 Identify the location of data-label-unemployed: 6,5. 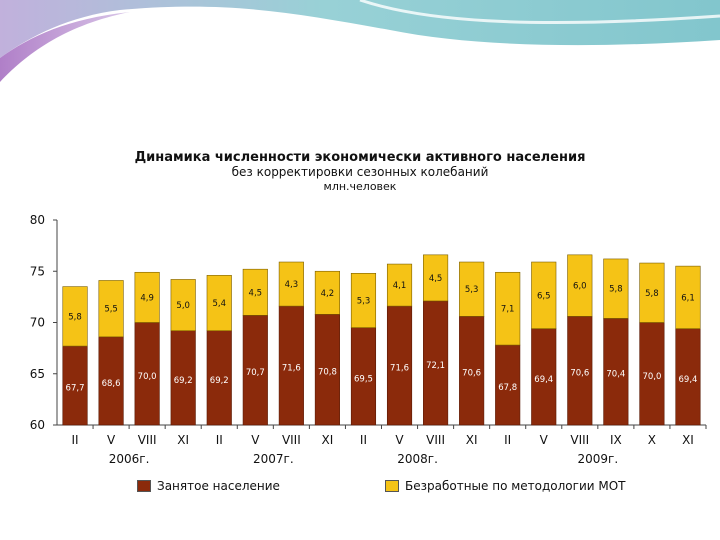
(544, 296).